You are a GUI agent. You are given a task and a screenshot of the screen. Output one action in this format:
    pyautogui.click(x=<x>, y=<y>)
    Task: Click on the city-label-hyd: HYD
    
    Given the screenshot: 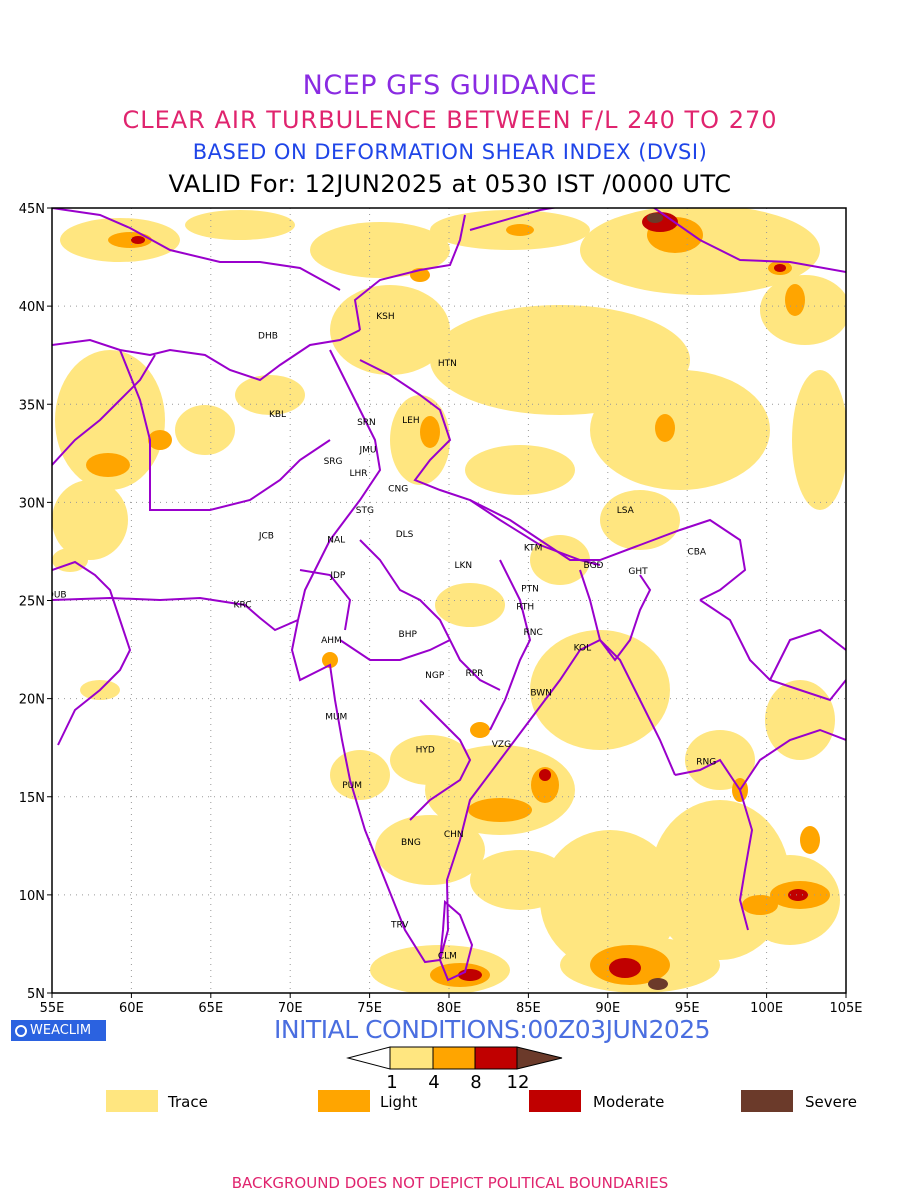 What is the action you would take?
    pyautogui.click(x=425, y=751)
    